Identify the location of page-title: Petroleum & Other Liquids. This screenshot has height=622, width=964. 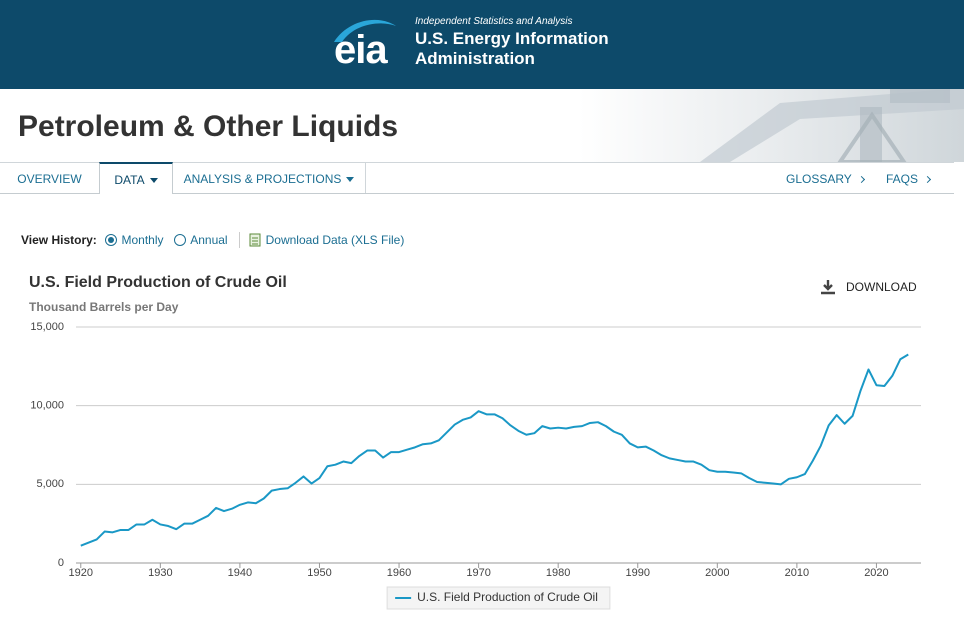
(208, 126).